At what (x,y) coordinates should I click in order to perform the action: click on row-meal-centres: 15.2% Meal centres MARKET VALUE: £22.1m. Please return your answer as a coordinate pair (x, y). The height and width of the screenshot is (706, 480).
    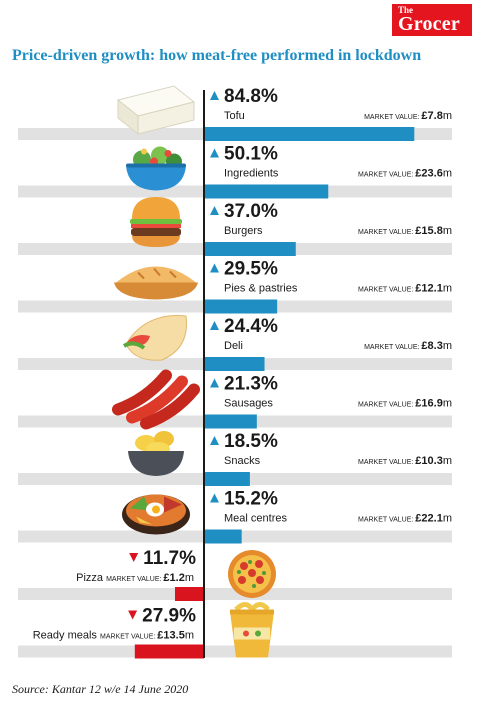
    Looking at the image, I should click on (235, 516).